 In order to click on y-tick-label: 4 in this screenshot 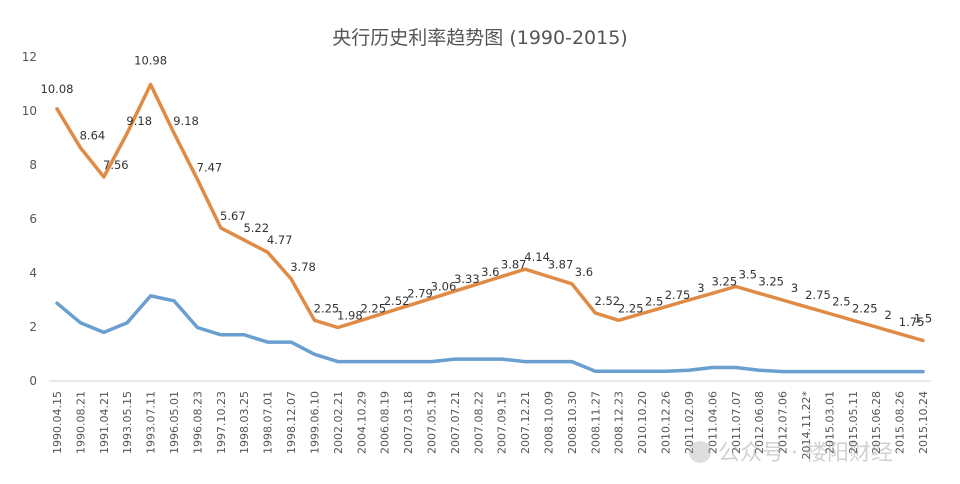, I will do `click(33, 273)`.